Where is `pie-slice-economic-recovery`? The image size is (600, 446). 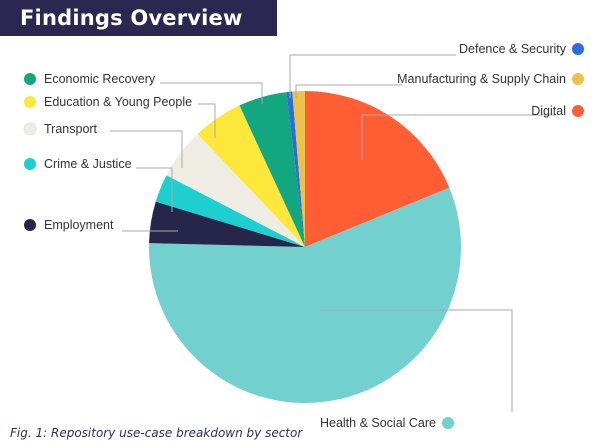
pie-slice-economic-recovery is located at coordinates (272, 169).